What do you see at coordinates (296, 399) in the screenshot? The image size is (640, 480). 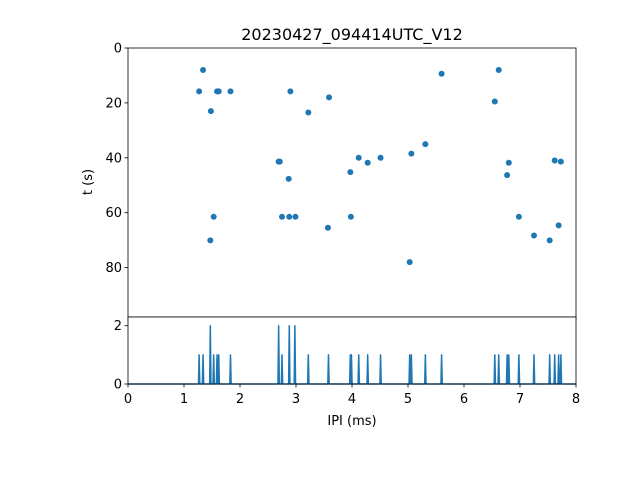 I see `x-tick-label: 3` at bounding box center [296, 399].